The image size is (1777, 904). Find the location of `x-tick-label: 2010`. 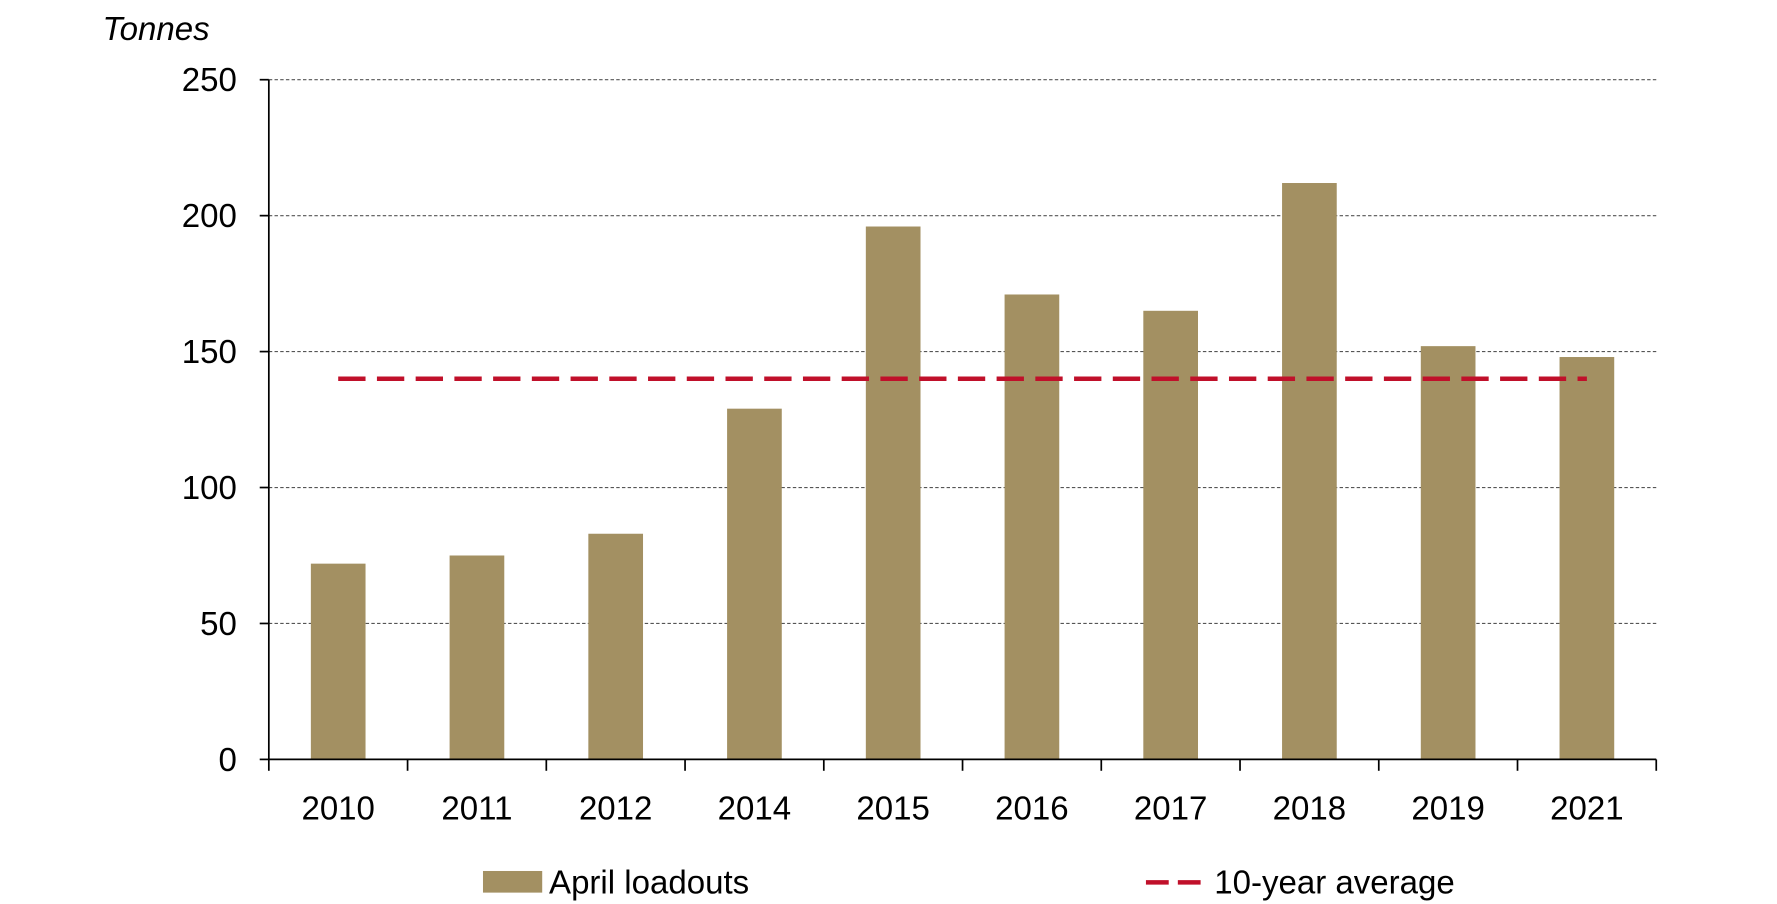

x-tick-label: 2010 is located at coordinates (337, 808).